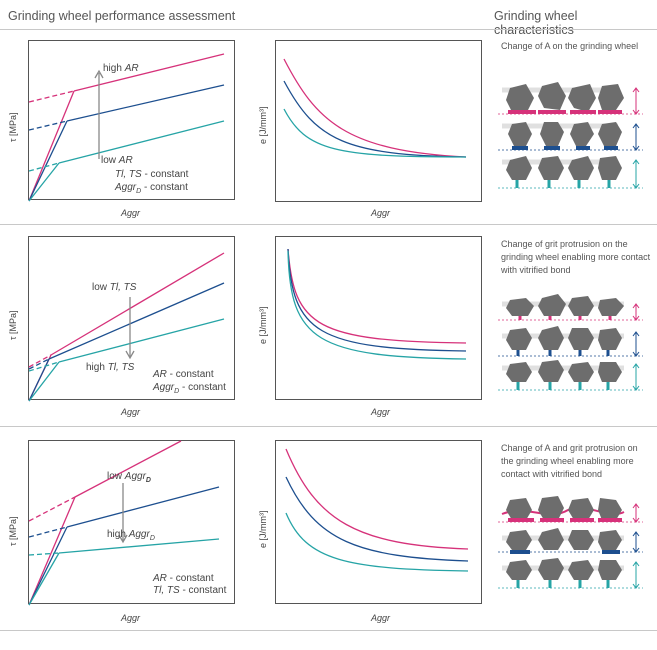 The width and height of the screenshot is (657, 650). I want to click on section-title-performance: Grinding wheel performance assessment, so click(122, 16).